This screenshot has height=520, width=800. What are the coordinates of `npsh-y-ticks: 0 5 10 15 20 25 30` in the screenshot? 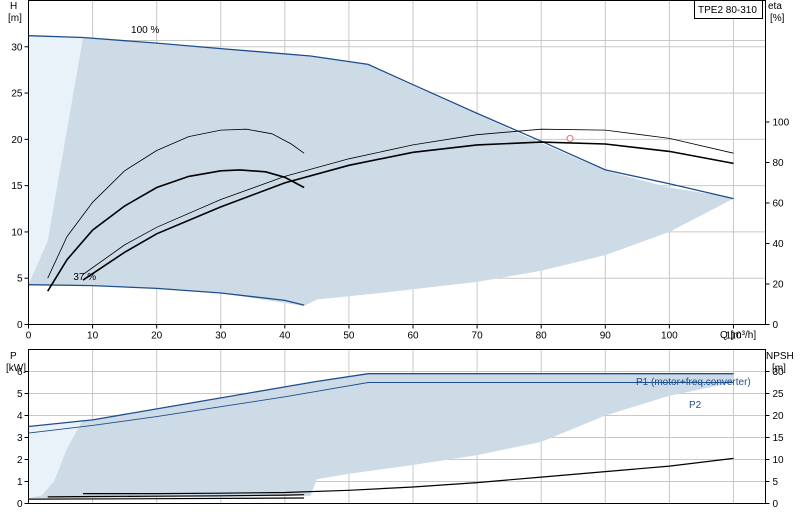 It's located at (775, 438).